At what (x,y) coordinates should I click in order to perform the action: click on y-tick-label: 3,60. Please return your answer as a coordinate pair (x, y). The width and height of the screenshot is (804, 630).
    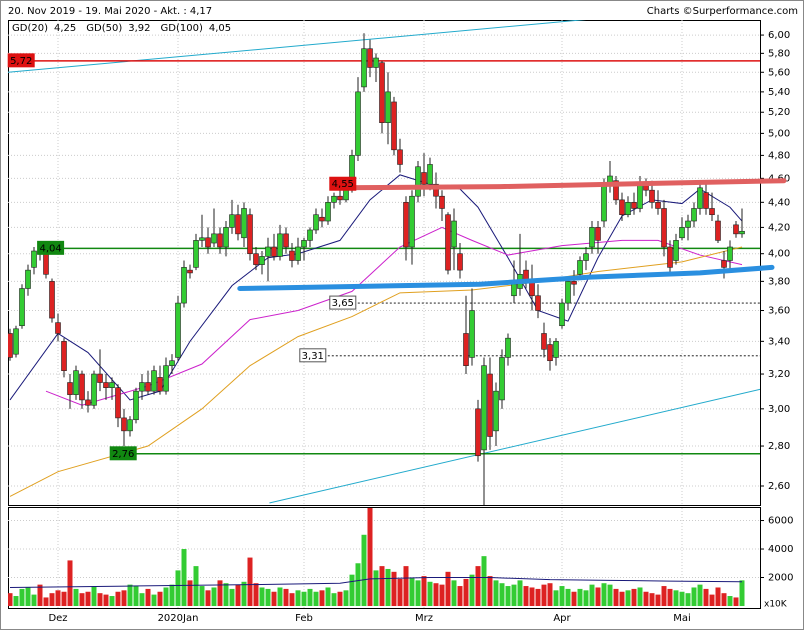
    Looking at the image, I should click on (779, 311).